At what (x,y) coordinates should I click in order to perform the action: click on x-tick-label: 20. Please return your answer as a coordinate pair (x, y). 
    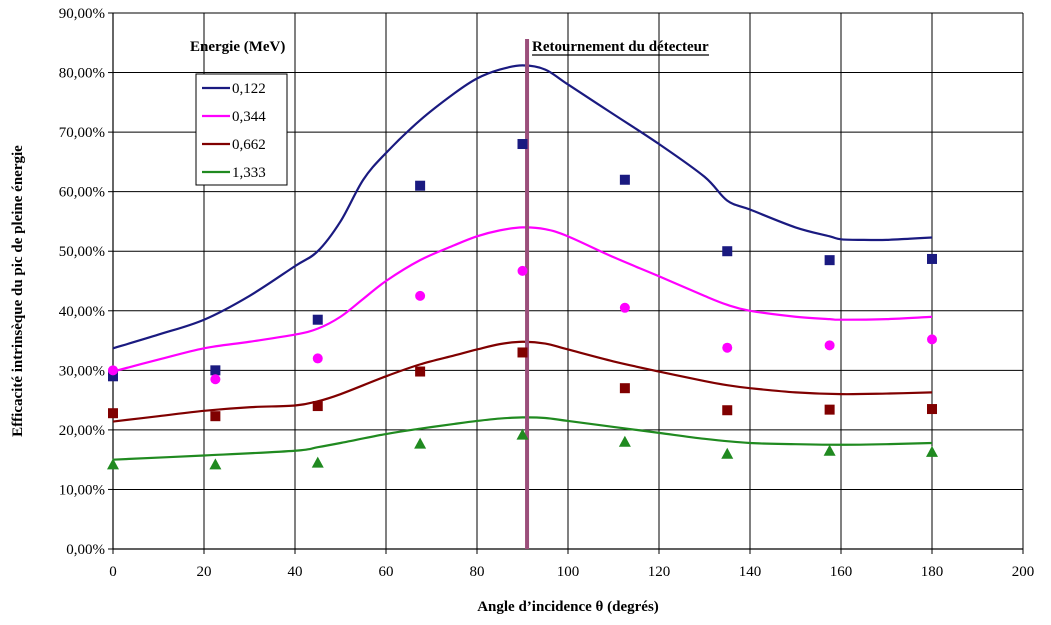
    Looking at the image, I should click on (204, 572).